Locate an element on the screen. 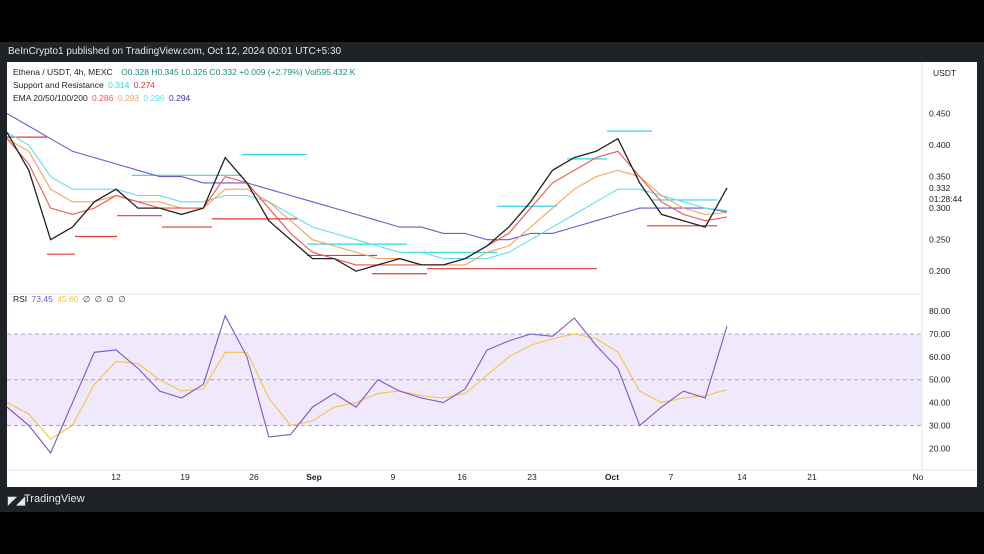  brand-name: TradingView is located at coordinates (54, 499).